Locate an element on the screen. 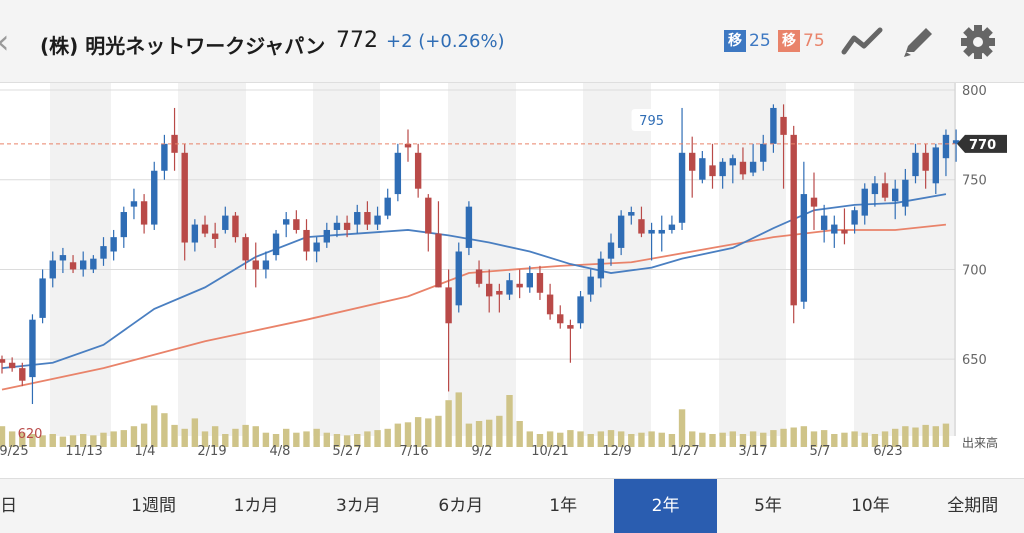  volume-label: 出来高 is located at coordinates (980, 442).